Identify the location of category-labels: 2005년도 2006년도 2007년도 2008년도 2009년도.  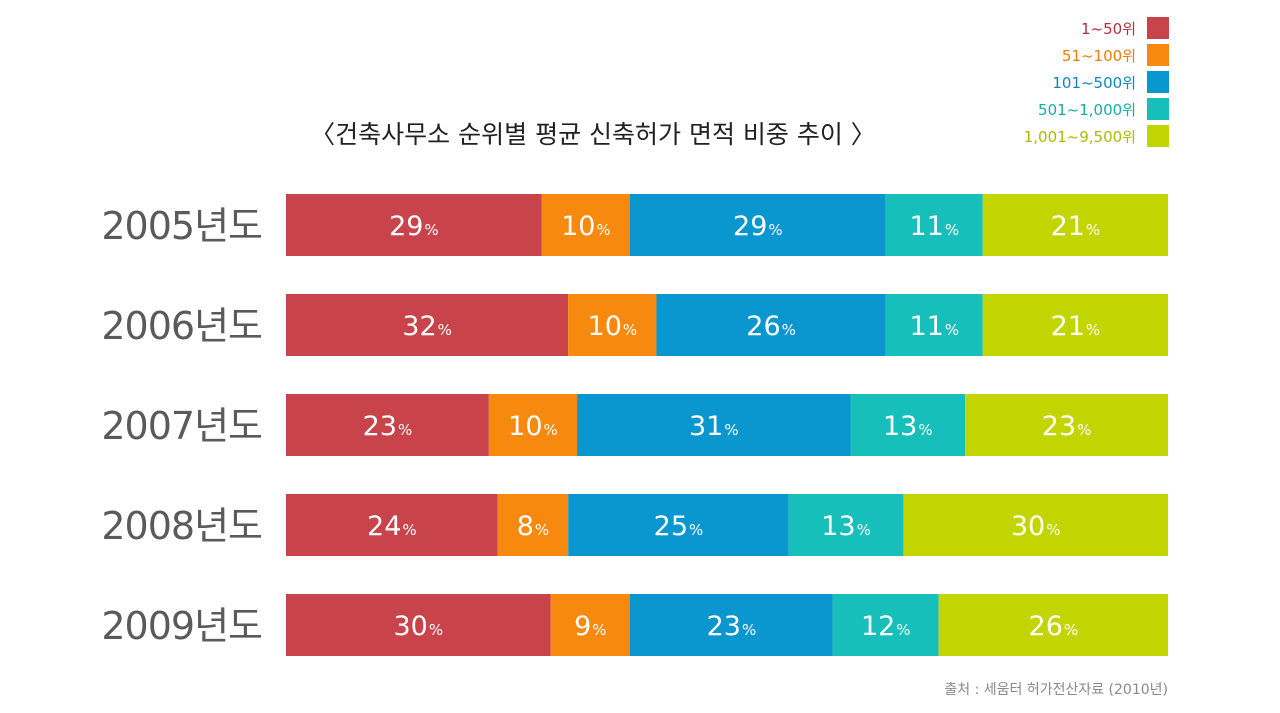
(182, 426).